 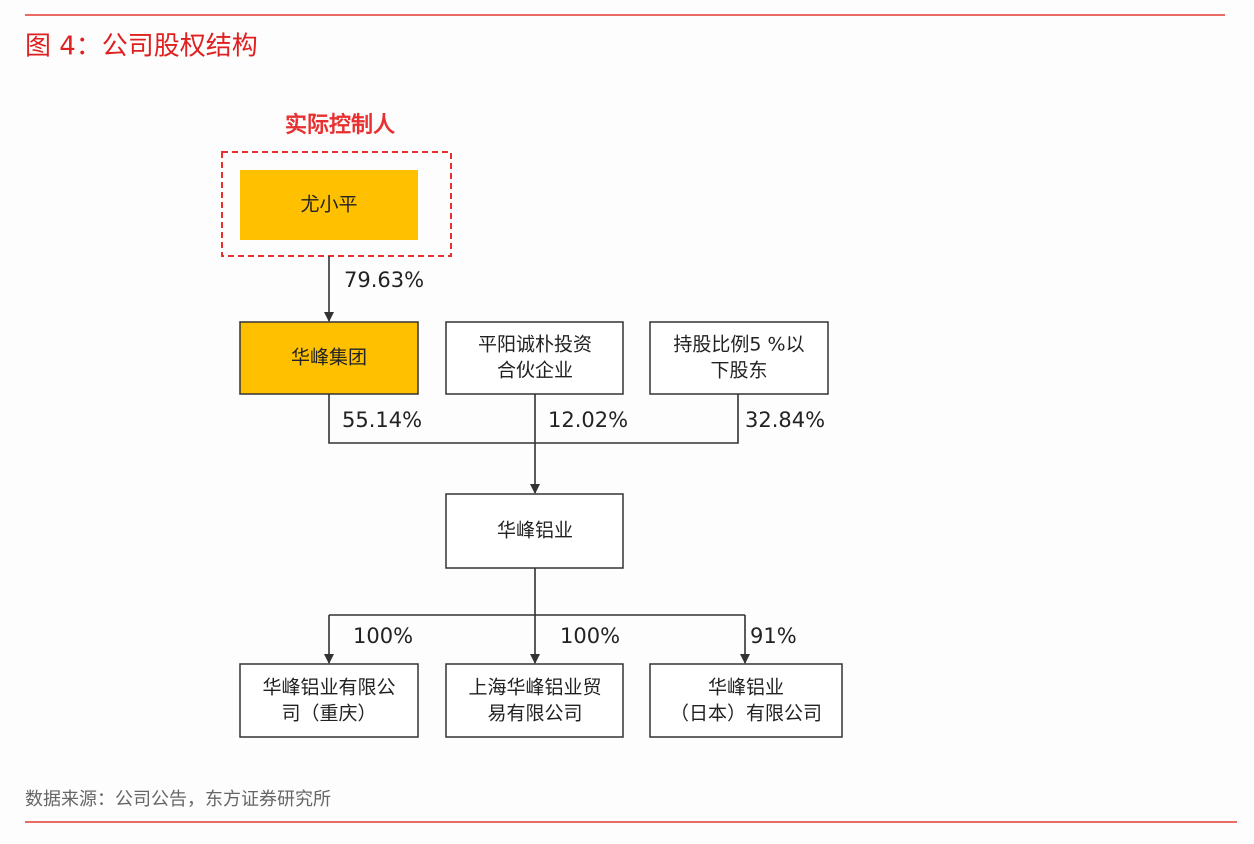 I want to click on node-label: 易有限公司, so click(x=534, y=714).